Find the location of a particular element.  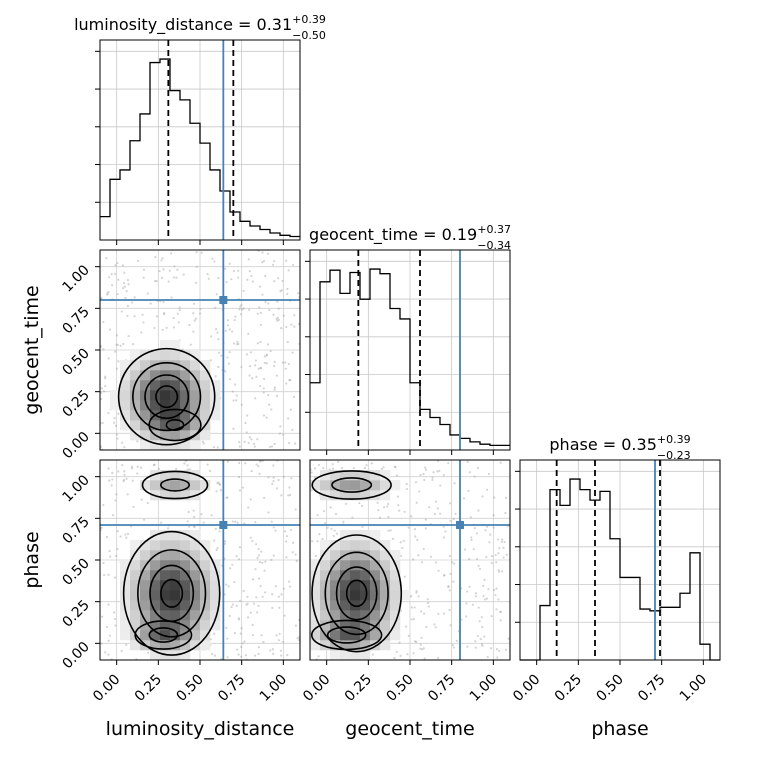

joint-geocent_time-phase is located at coordinates (410, 560).